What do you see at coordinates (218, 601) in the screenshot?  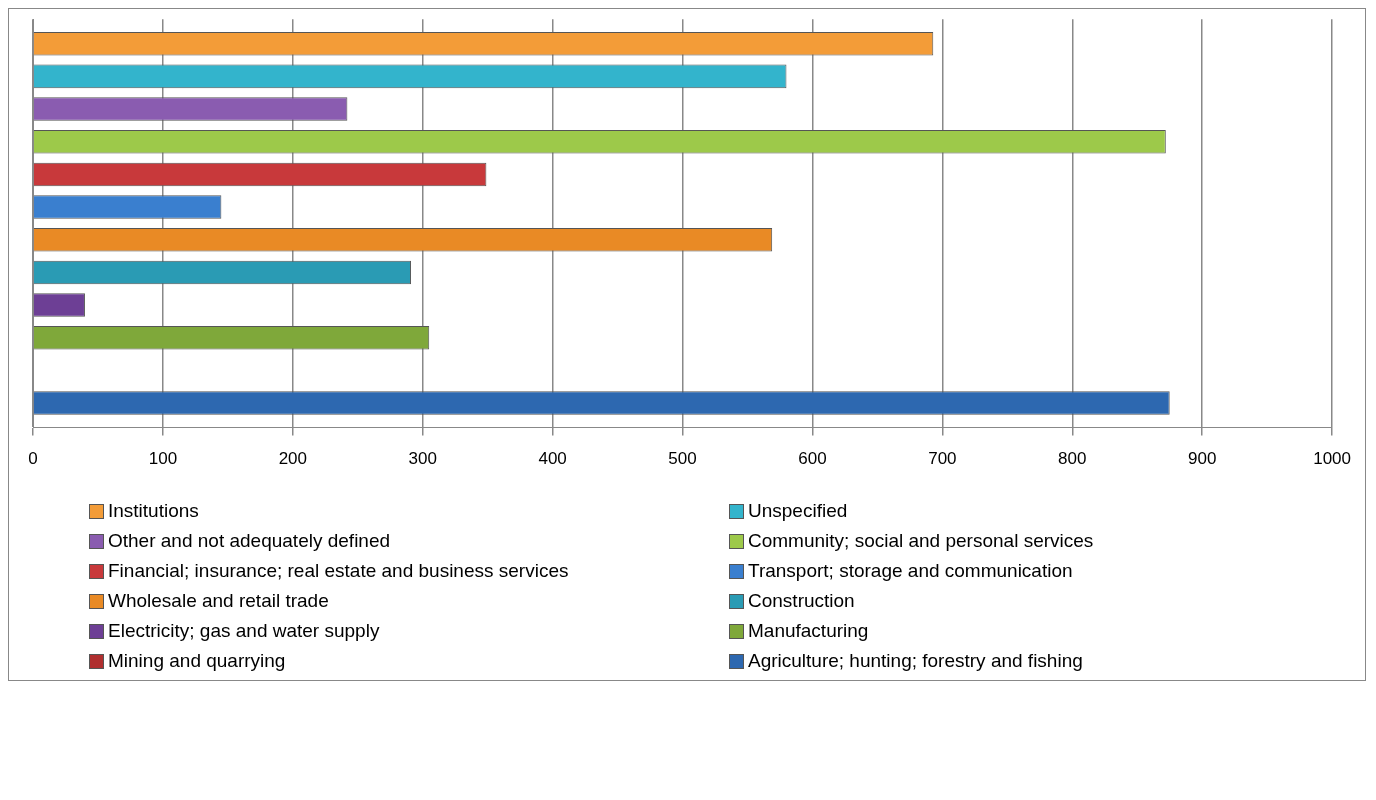 I see `legend-label: Wholesale and retail trade` at bounding box center [218, 601].